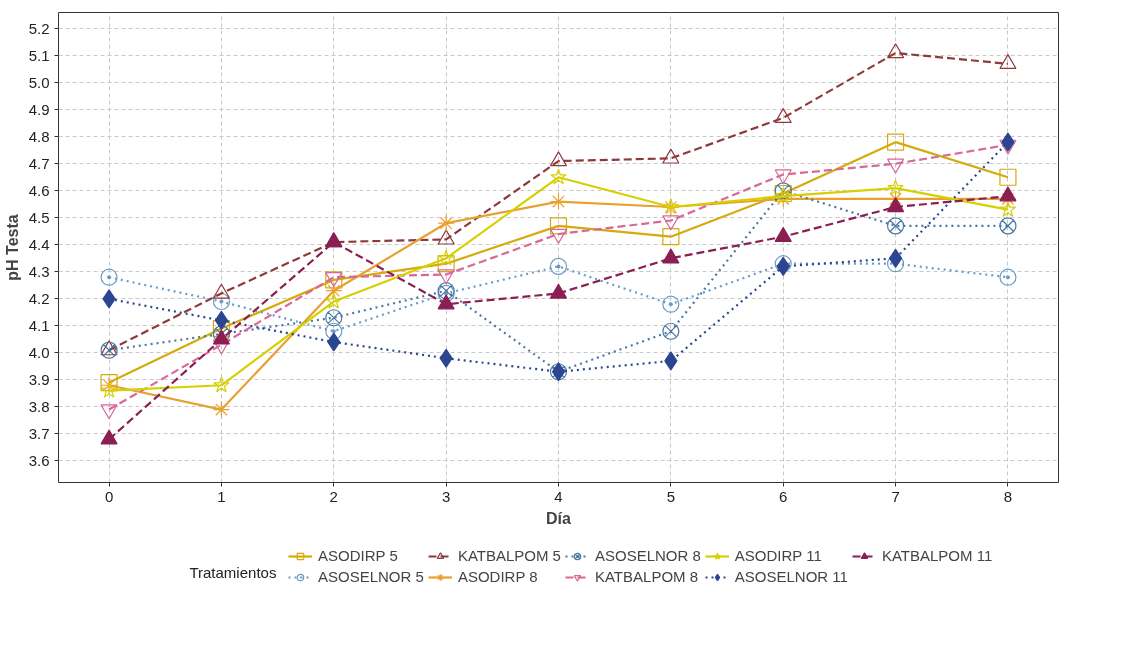 The height and width of the screenshot is (664, 1143). I want to click on legend-label: ASODIRP 5, so click(358, 555).